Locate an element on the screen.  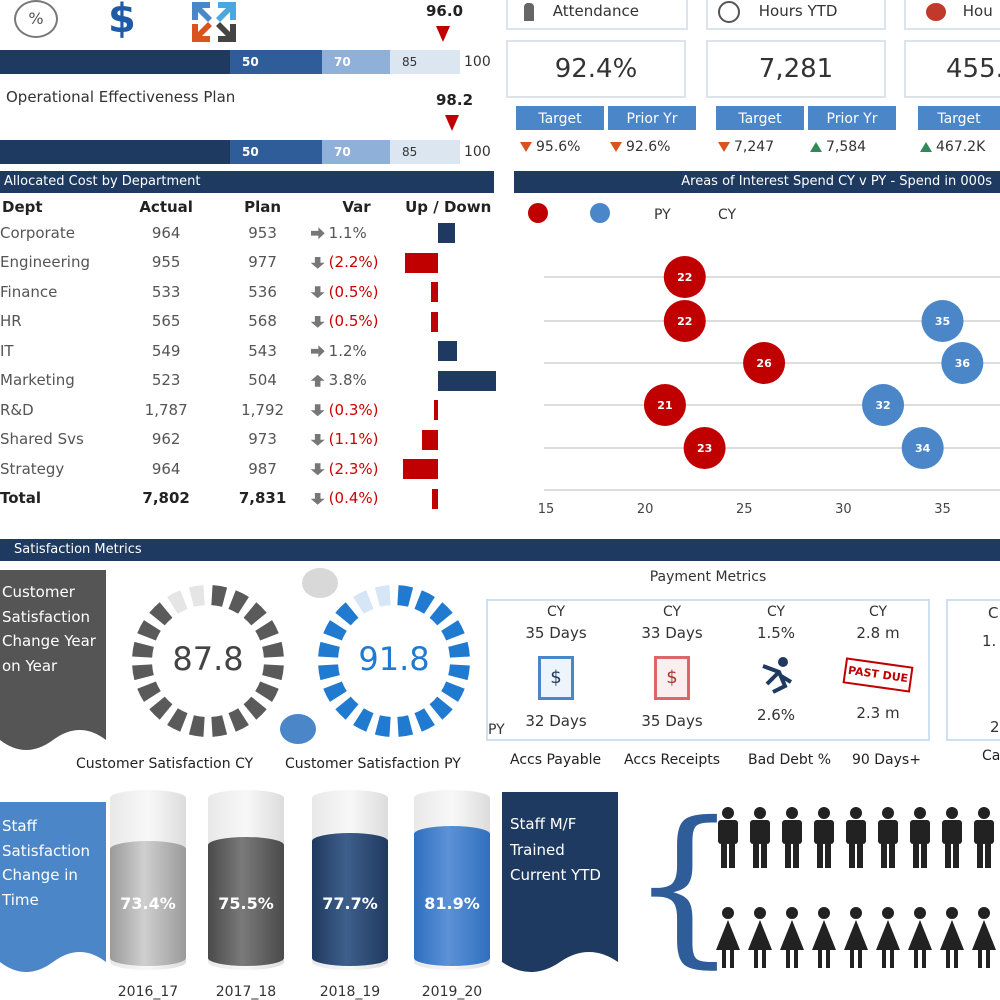
var-cell: 1.2% is located at coordinates (356, 351).